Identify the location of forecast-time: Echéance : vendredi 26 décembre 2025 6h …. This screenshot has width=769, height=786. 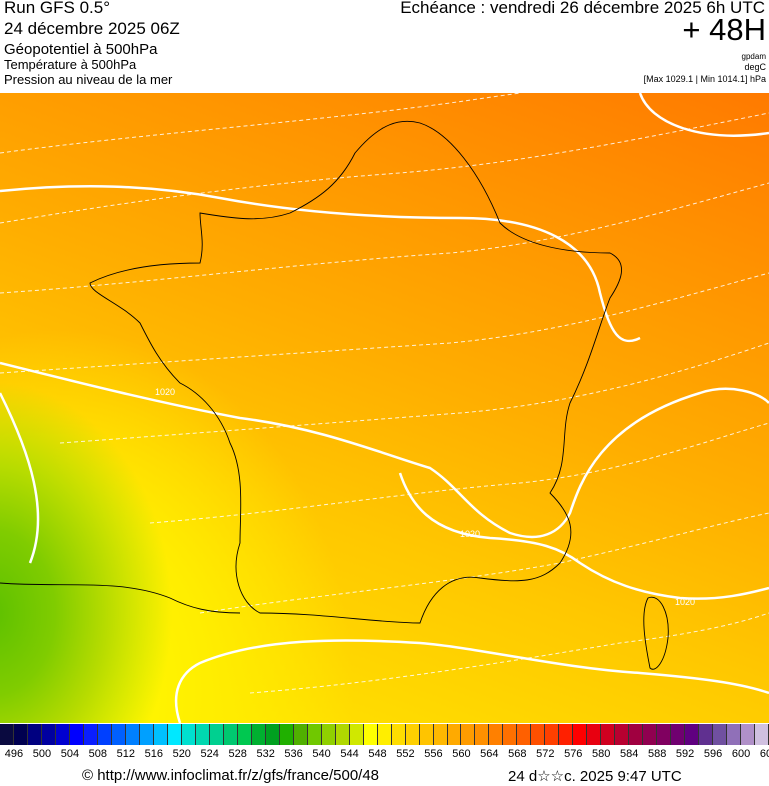
(582, 8).